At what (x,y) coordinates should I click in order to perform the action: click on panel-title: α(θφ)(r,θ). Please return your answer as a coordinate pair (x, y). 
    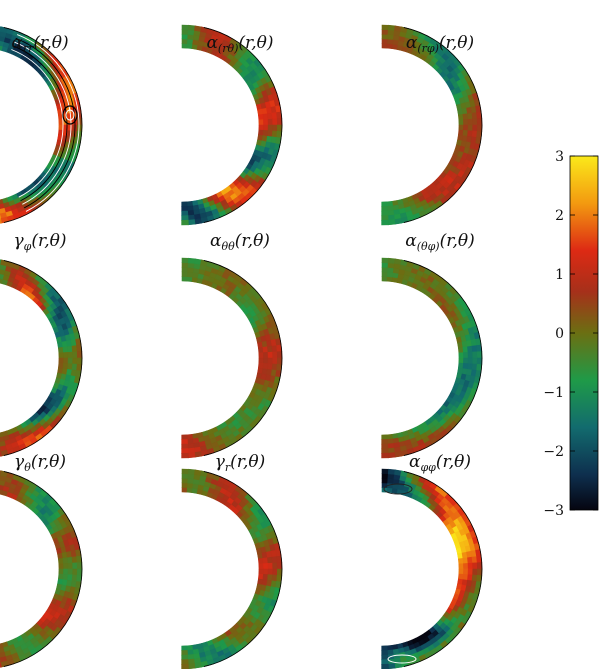
    Looking at the image, I should click on (440, 242).